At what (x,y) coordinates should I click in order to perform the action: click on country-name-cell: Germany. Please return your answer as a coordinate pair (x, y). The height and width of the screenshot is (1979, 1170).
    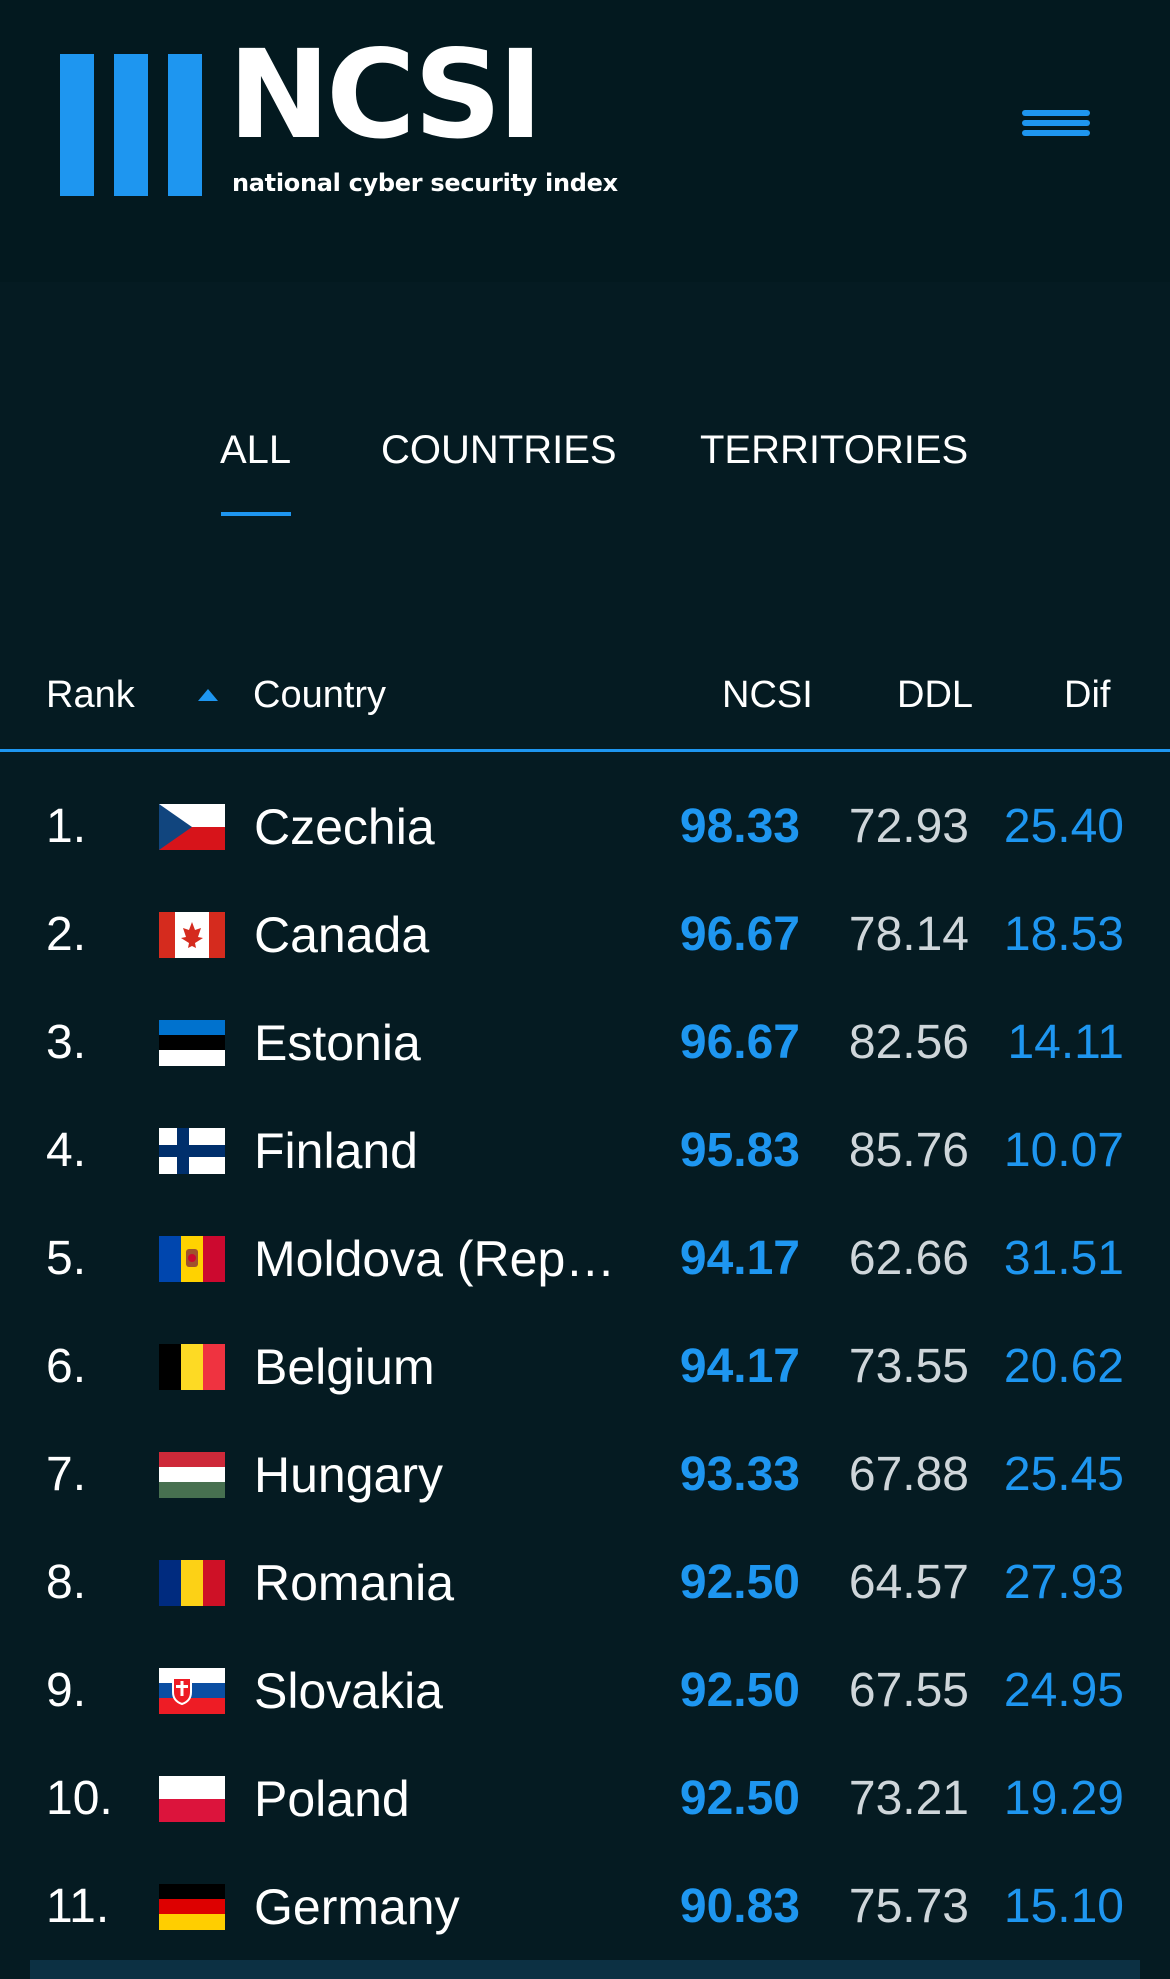
    Looking at the image, I should click on (357, 1907).